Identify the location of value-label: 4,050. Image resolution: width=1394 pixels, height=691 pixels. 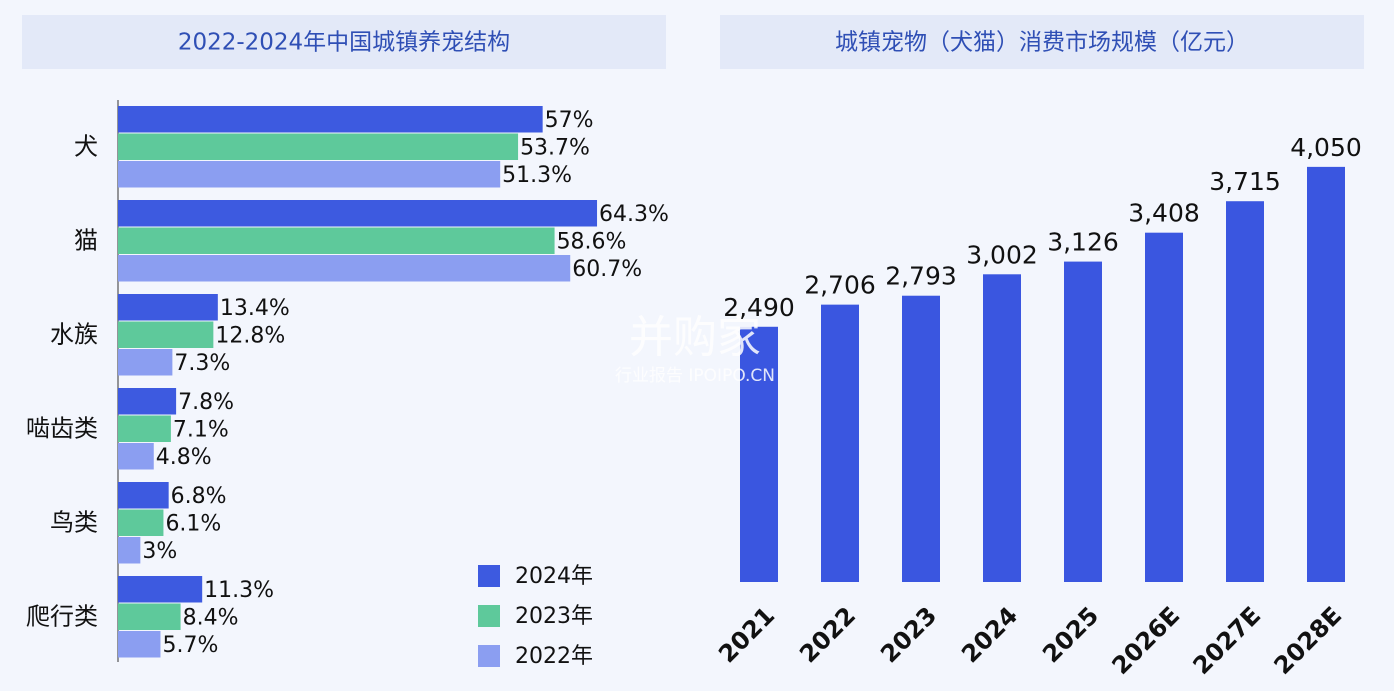
(1326, 147).